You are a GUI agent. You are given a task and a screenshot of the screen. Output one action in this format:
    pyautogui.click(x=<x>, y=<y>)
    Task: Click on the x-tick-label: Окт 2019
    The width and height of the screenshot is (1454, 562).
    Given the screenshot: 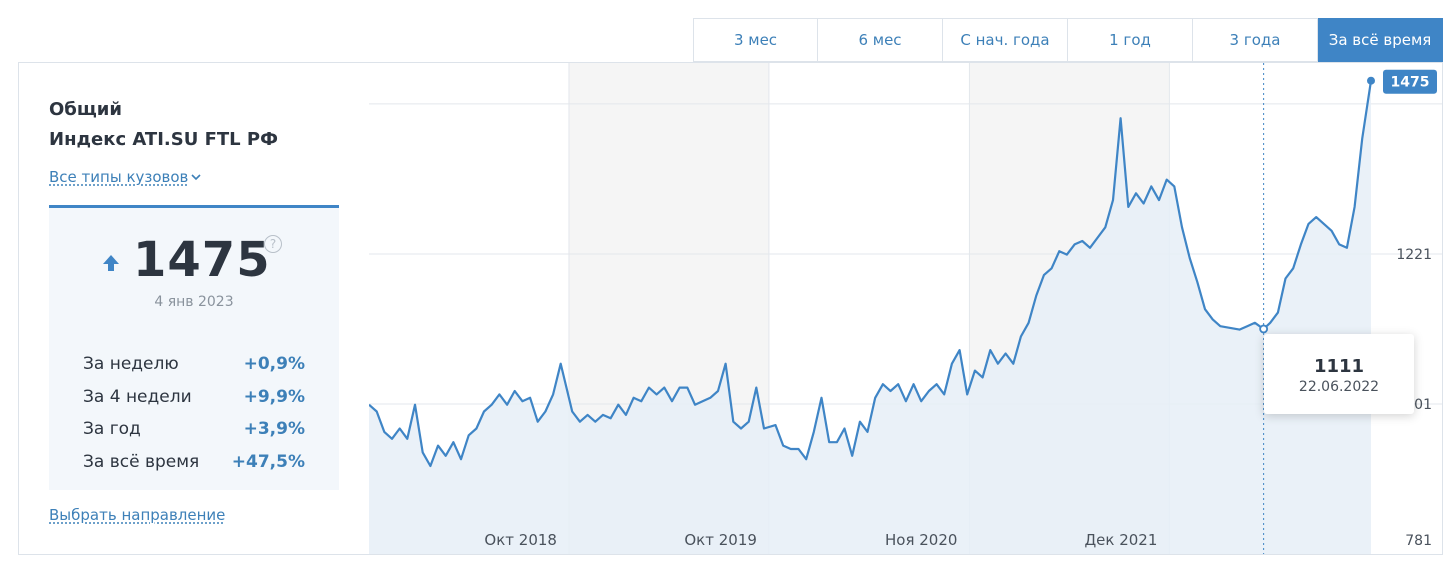 What is the action you would take?
    pyautogui.click(x=720, y=540)
    